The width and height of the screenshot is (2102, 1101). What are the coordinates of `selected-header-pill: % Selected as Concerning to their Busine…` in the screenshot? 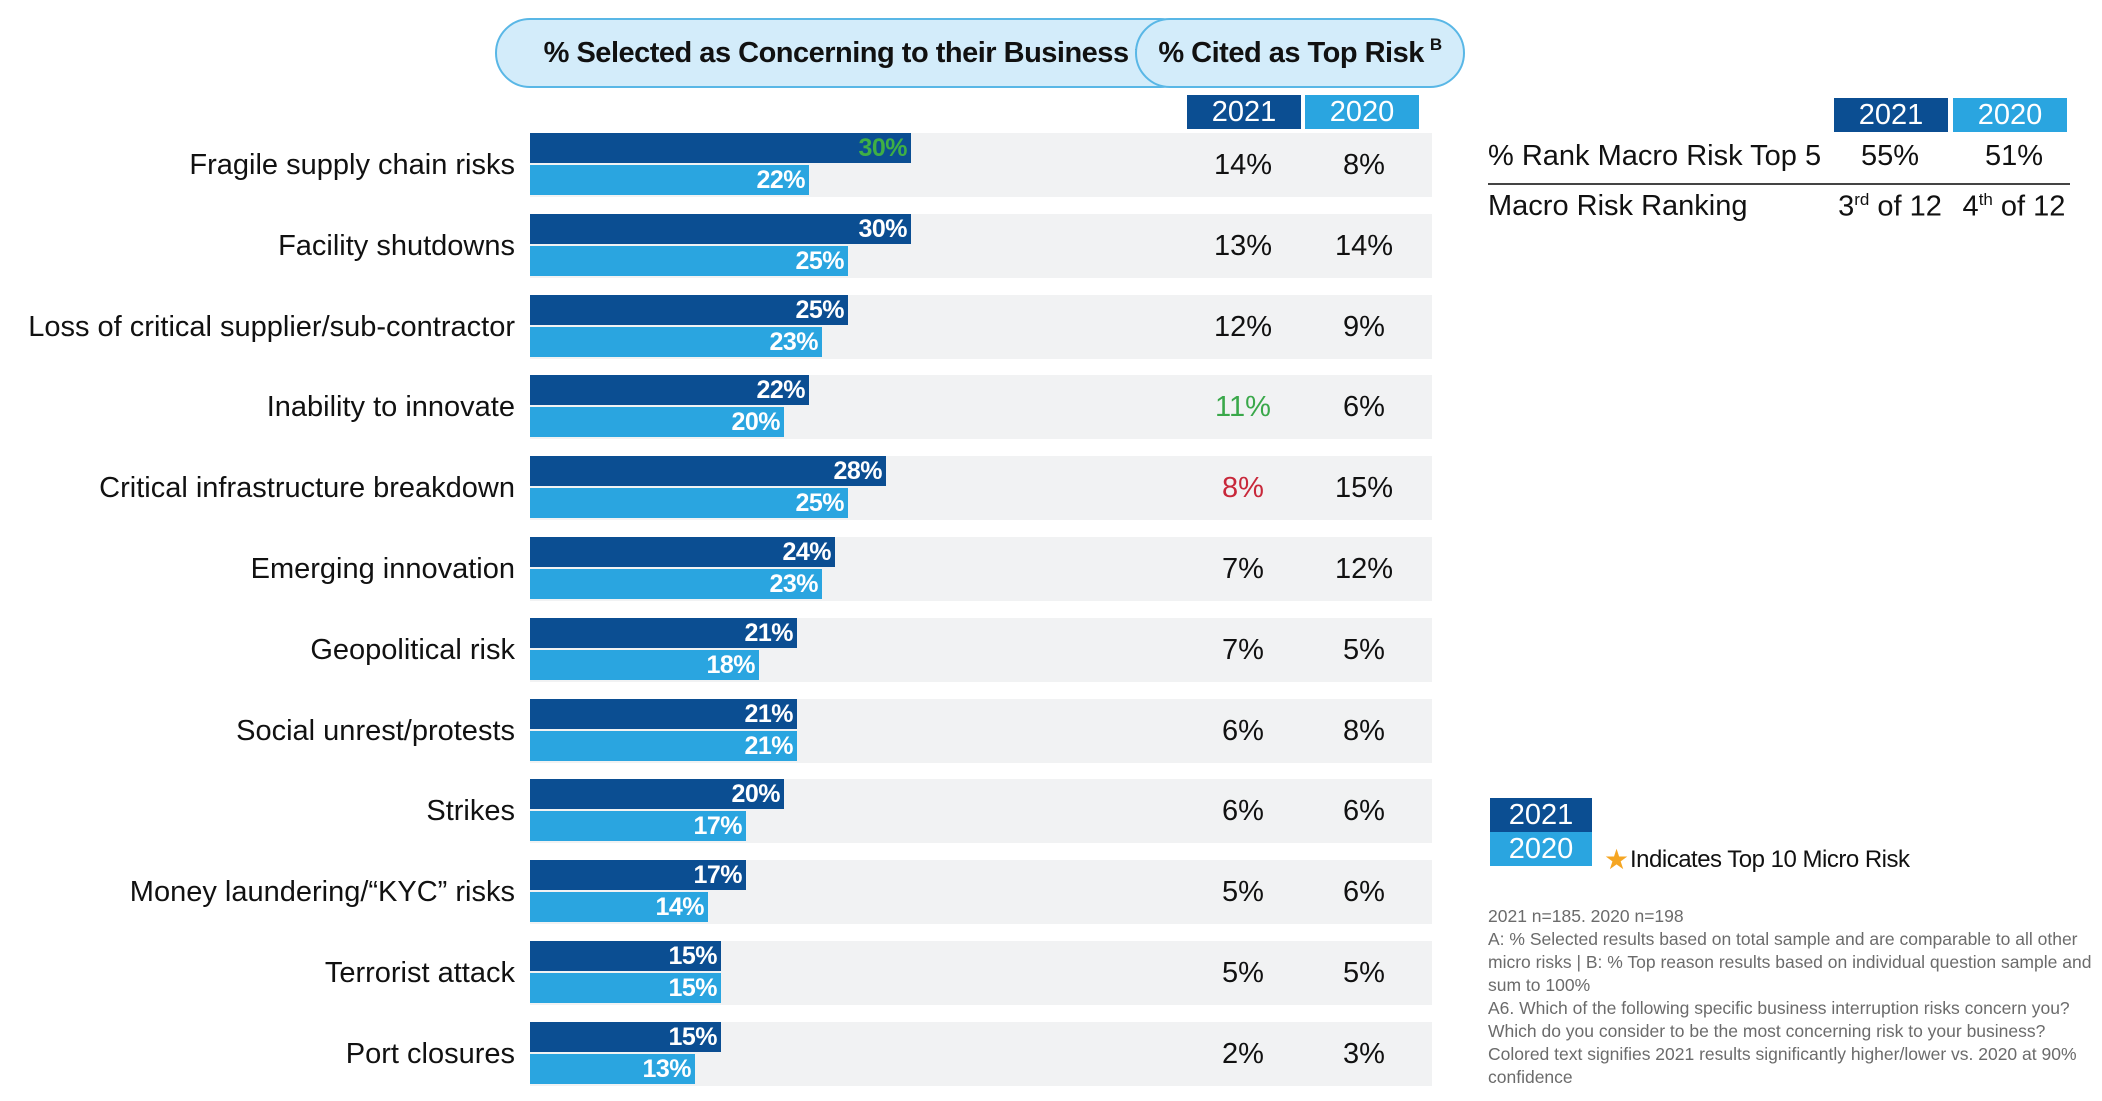 It's located at (845, 53).